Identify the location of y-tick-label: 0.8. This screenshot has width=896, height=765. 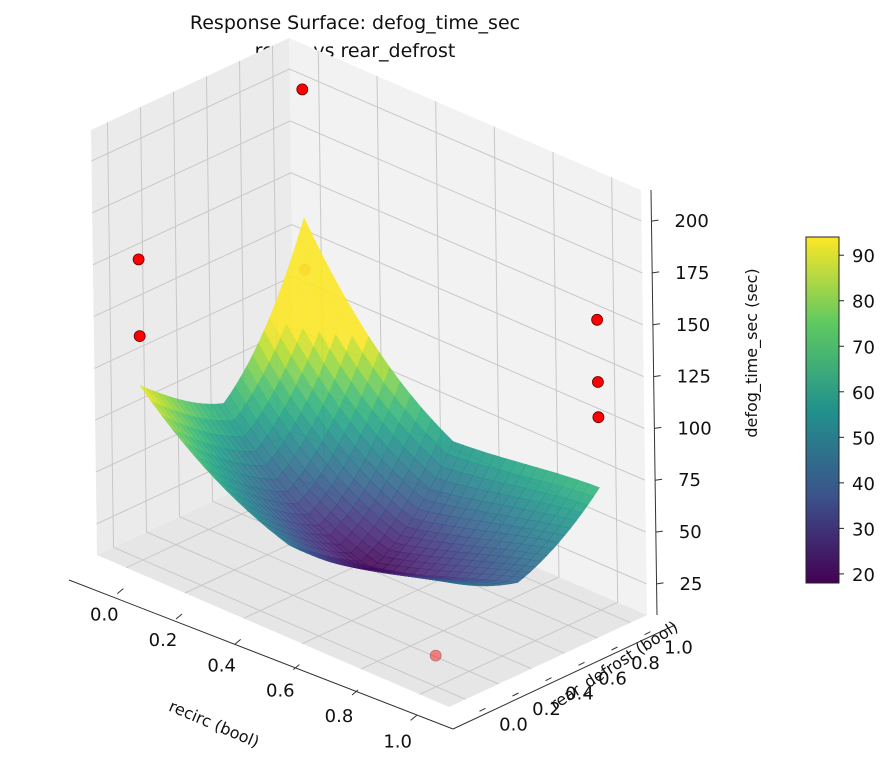
(645, 663).